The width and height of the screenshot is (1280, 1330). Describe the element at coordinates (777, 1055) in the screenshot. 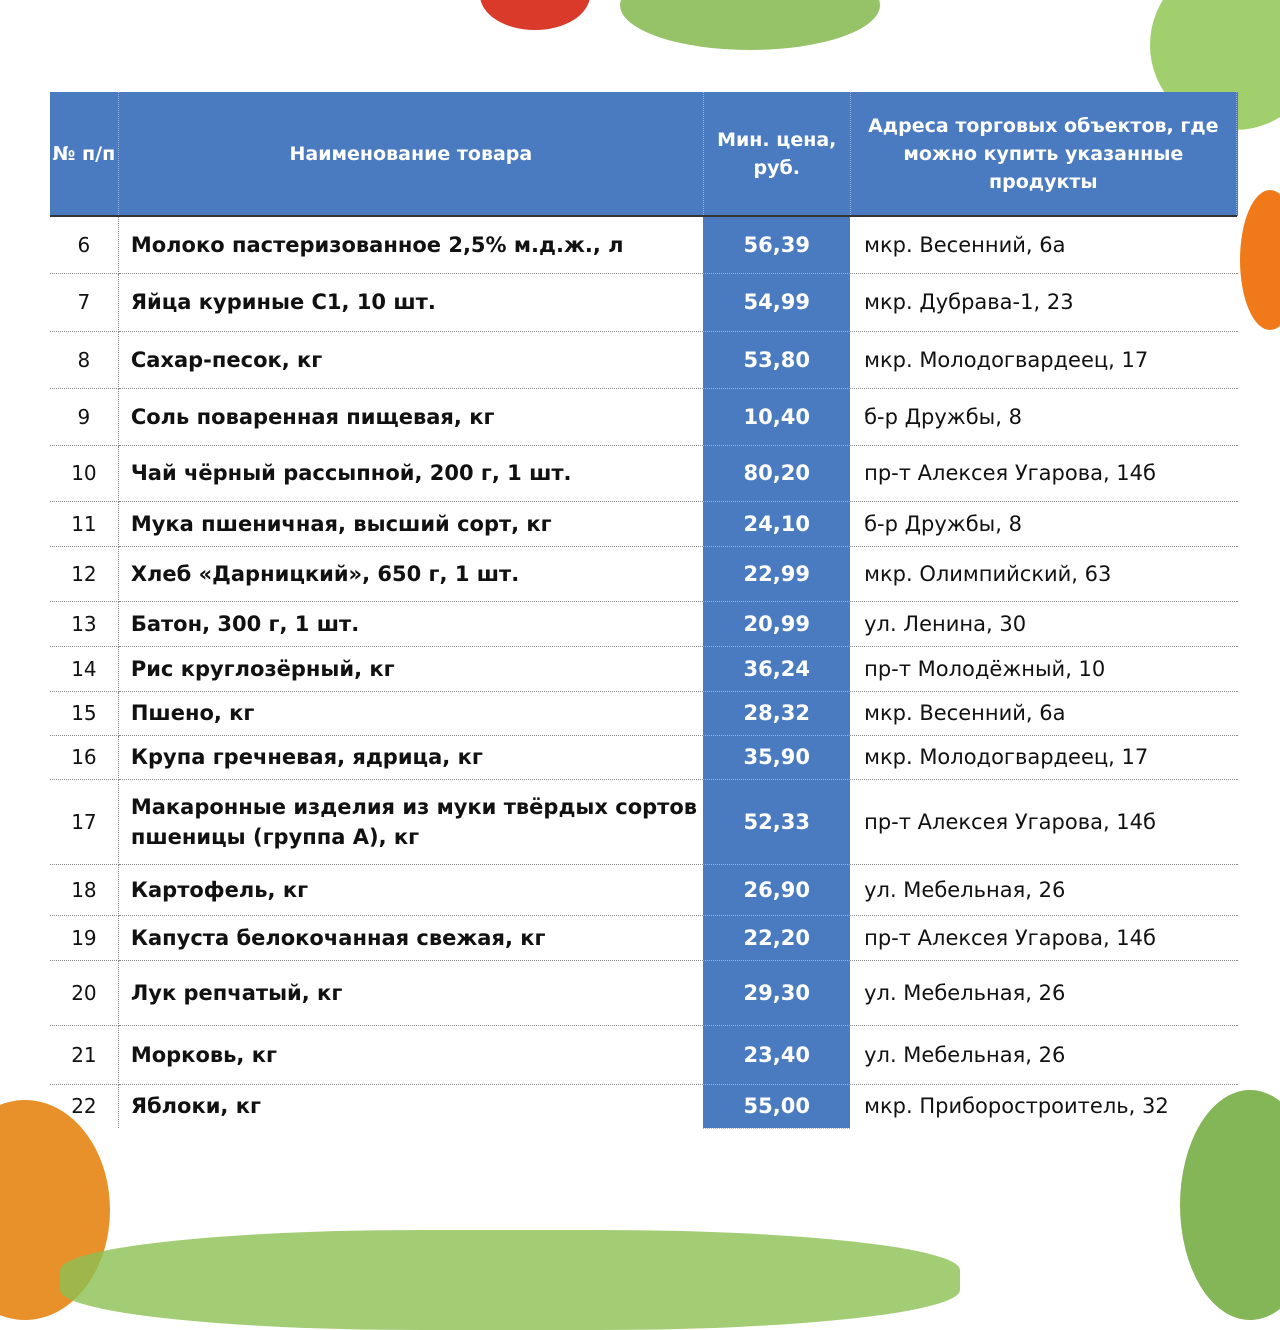

I see `min-price: 23,40` at that location.